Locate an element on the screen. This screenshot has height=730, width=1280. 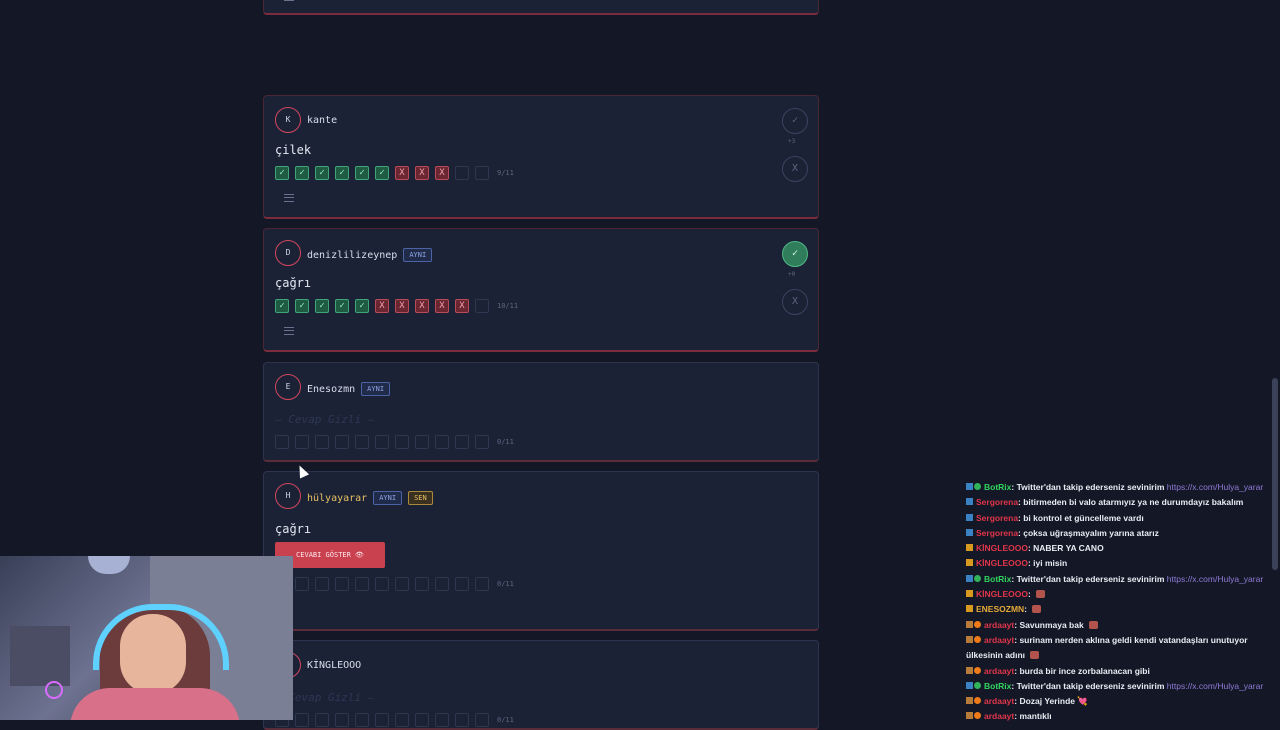
page-scrollbar is located at coordinates (1275, 474).